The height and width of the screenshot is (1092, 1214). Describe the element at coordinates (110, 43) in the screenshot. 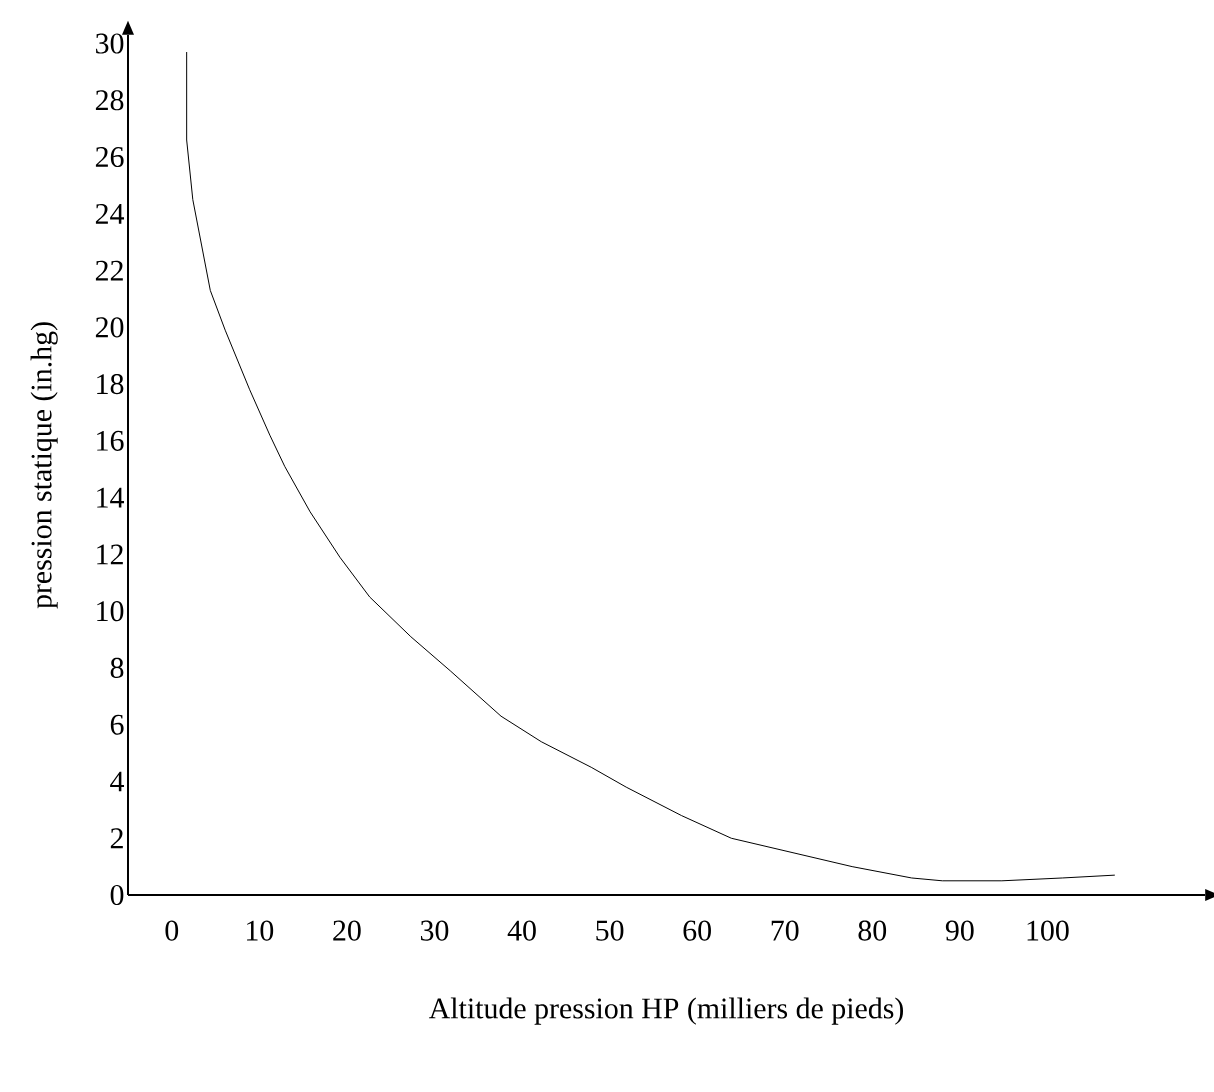

I see `y-tick-label: 30` at that location.